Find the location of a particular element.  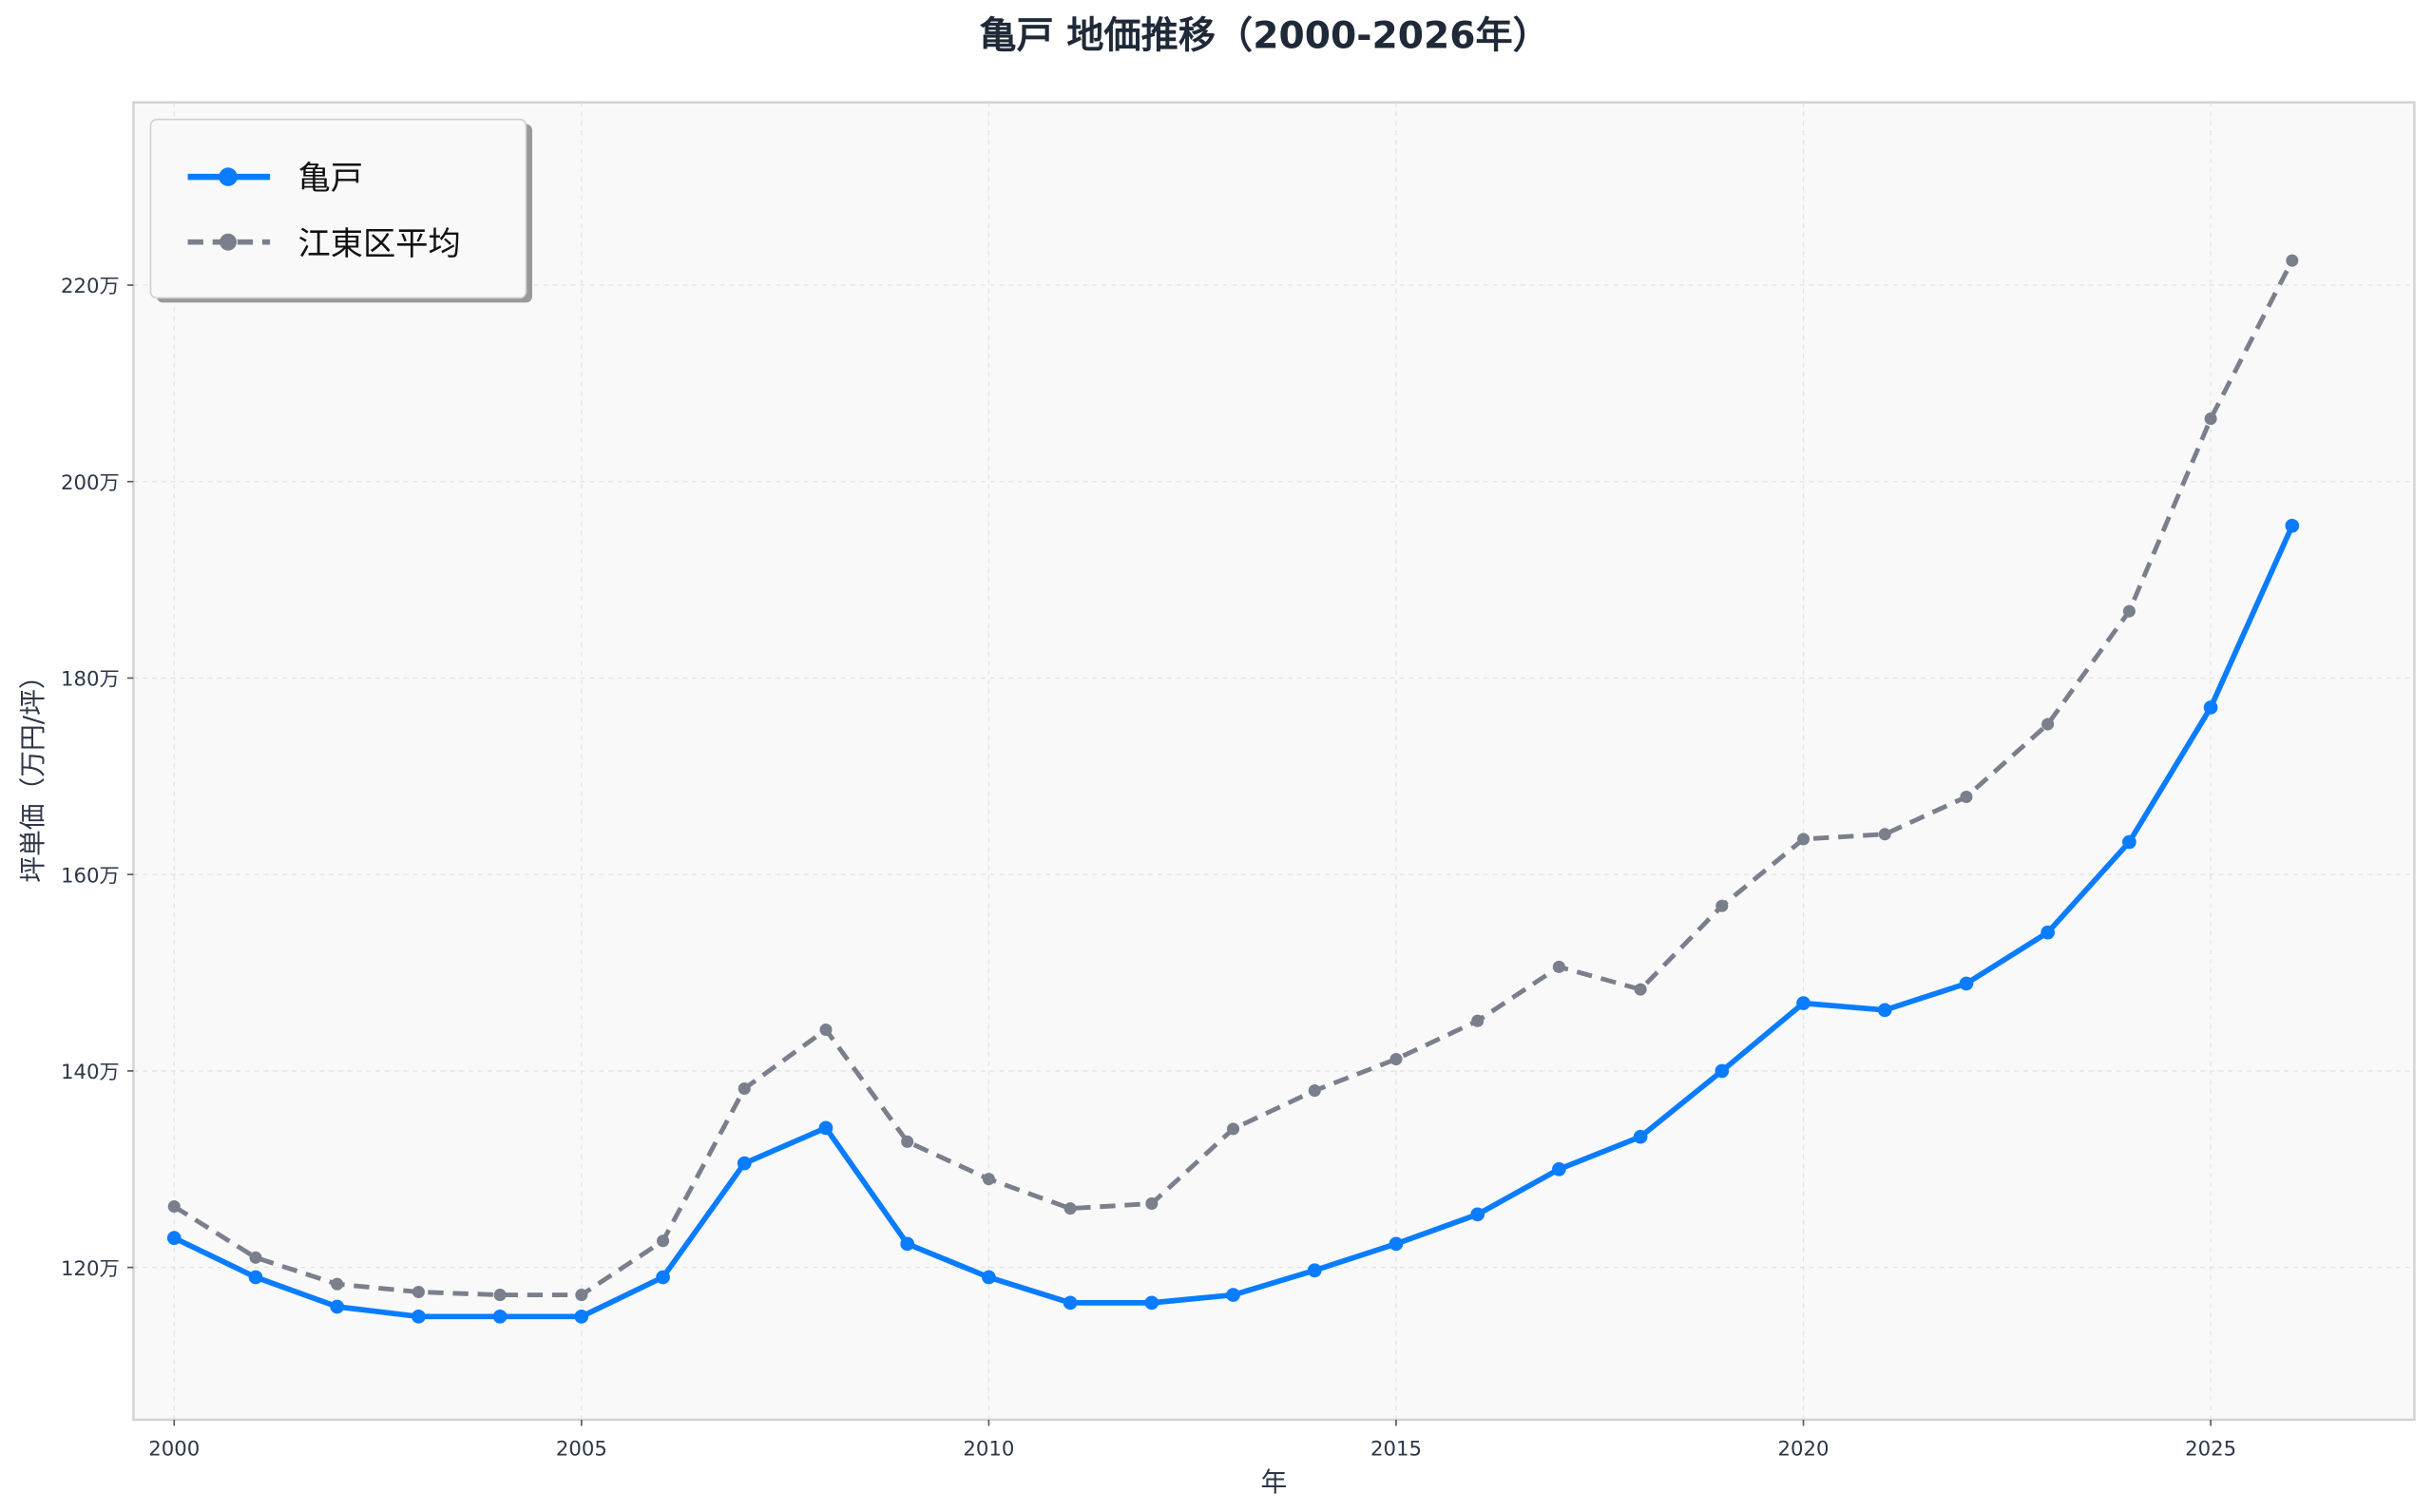

x-tick-label: 2005 is located at coordinates (581, 1449).